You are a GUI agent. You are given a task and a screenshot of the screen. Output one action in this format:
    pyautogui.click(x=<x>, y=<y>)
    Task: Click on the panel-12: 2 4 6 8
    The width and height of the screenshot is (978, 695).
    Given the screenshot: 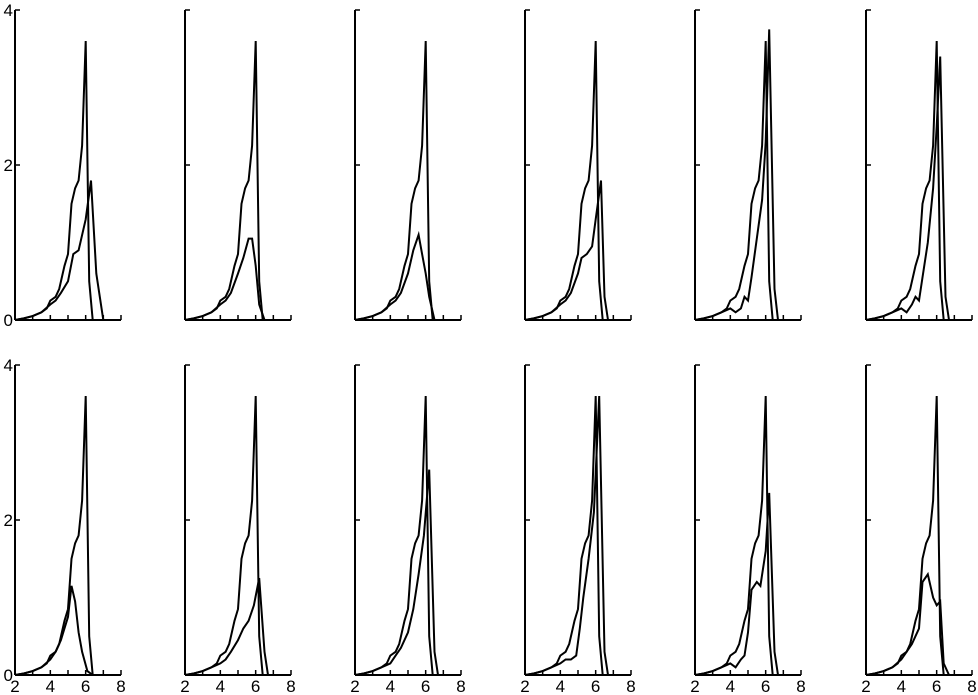 What is the action you would take?
    pyautogui.click(x=919, y=529)
    